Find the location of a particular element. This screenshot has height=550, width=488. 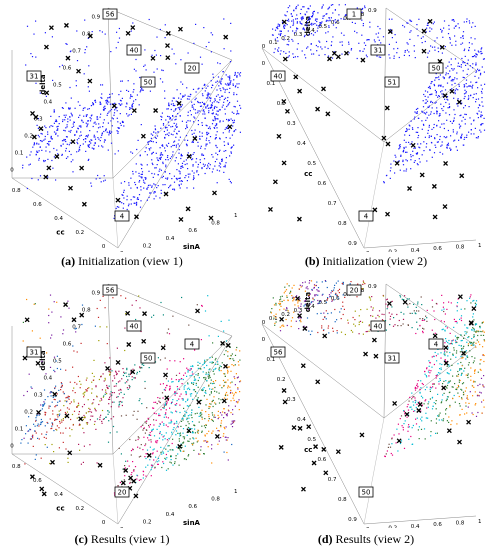

chart-b-centroid-marker is located at coordinates (387, 108).